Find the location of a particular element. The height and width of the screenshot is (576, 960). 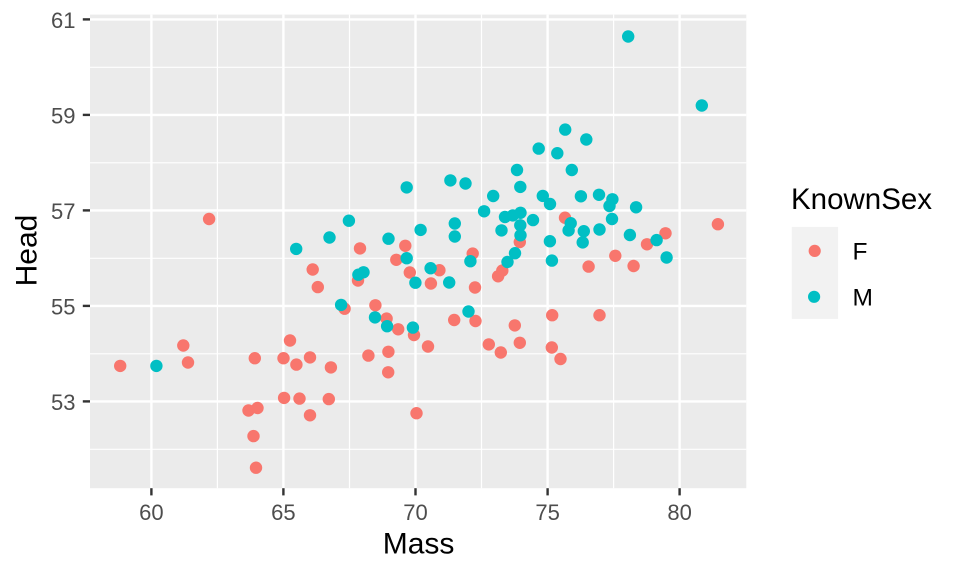

svg-text: 75 is located at coordinates (547, 512).